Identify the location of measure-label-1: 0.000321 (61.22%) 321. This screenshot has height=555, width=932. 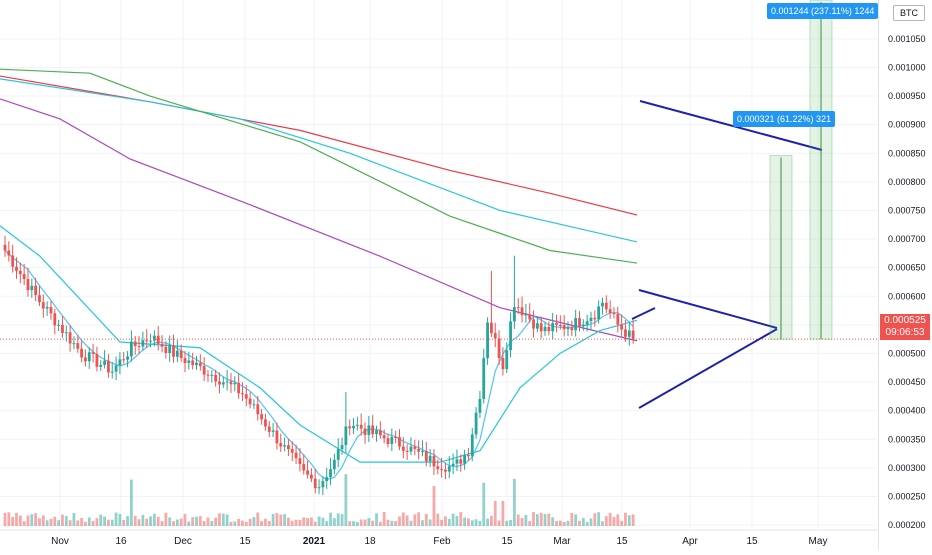
(784, 119).